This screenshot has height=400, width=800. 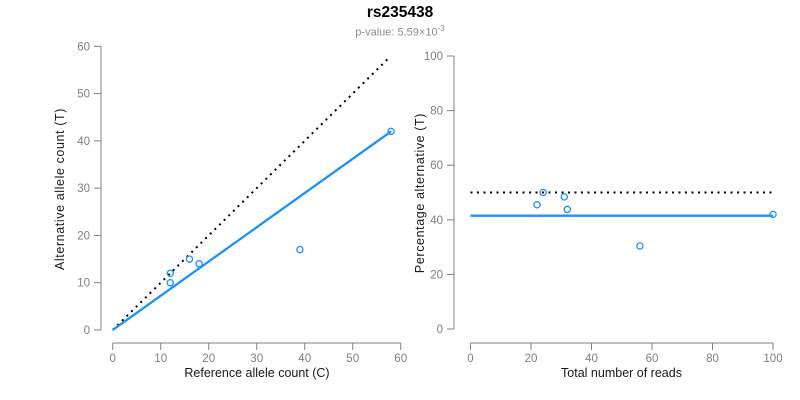 I want to click on x-tick-label: 10, so click(x=160, y=359).